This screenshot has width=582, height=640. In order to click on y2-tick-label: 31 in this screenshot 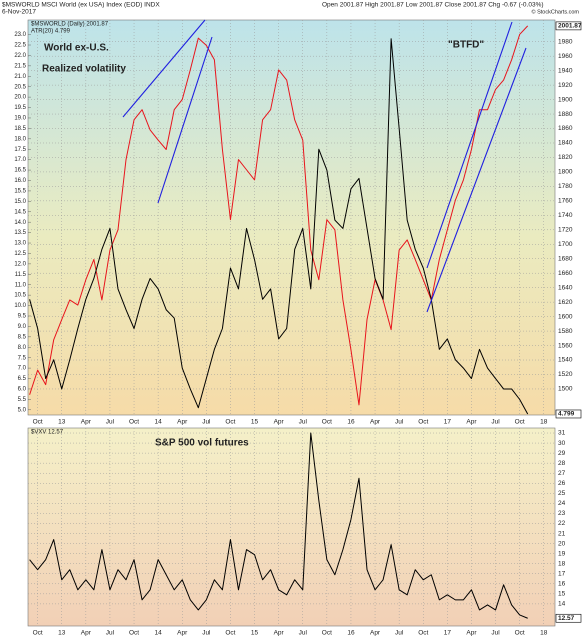, I will do `click(562, 433)`.